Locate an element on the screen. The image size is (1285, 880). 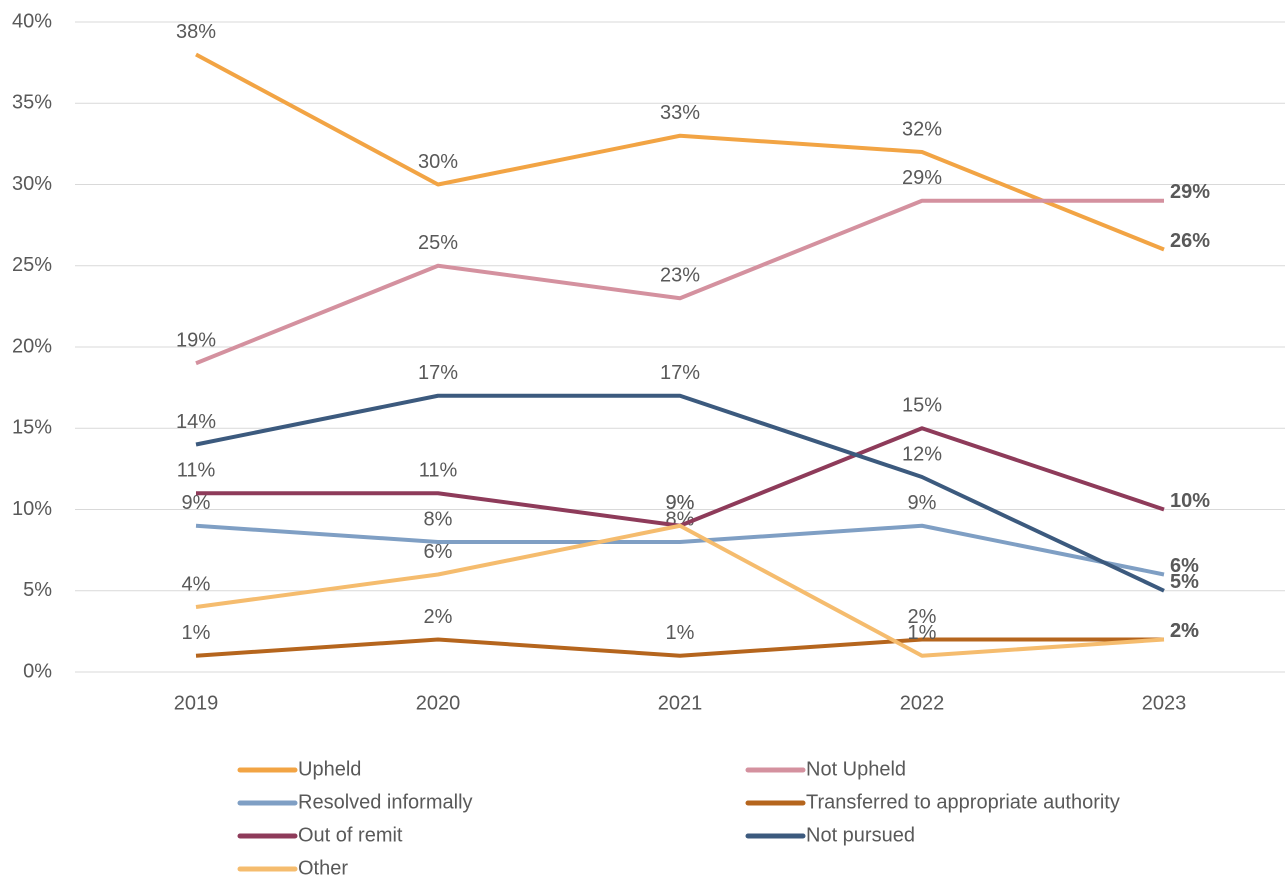
y-tick-label: 15% is located at coordinates (32, 428).